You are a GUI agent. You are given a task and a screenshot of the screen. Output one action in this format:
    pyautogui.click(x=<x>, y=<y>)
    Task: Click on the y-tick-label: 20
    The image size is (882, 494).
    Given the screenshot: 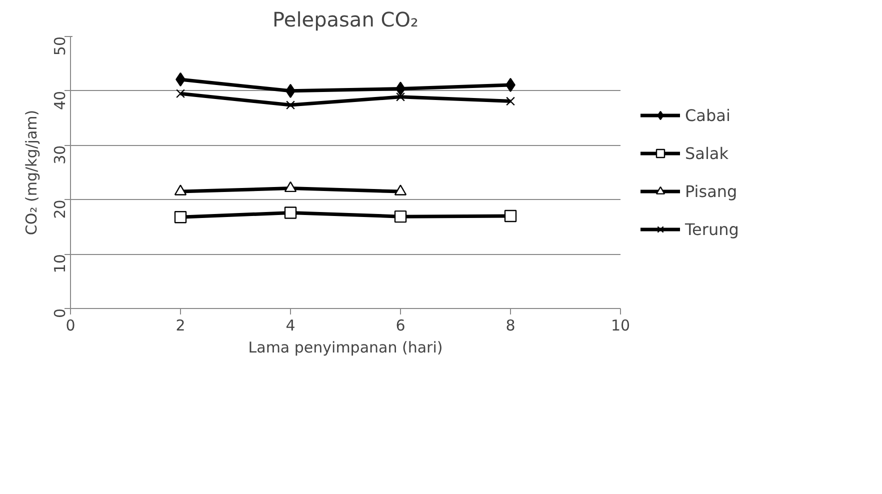 What is the action you would take?
    pyautogui.click(x=60, y=209)
    